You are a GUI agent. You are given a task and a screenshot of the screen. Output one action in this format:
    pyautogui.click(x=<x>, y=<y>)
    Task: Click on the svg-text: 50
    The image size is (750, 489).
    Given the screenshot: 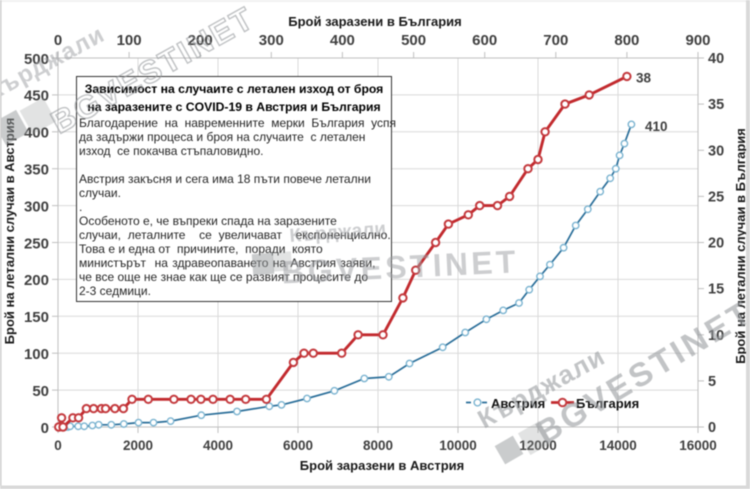 What is the action you would take?
    pyautogui.click(x=40, y=391)
    